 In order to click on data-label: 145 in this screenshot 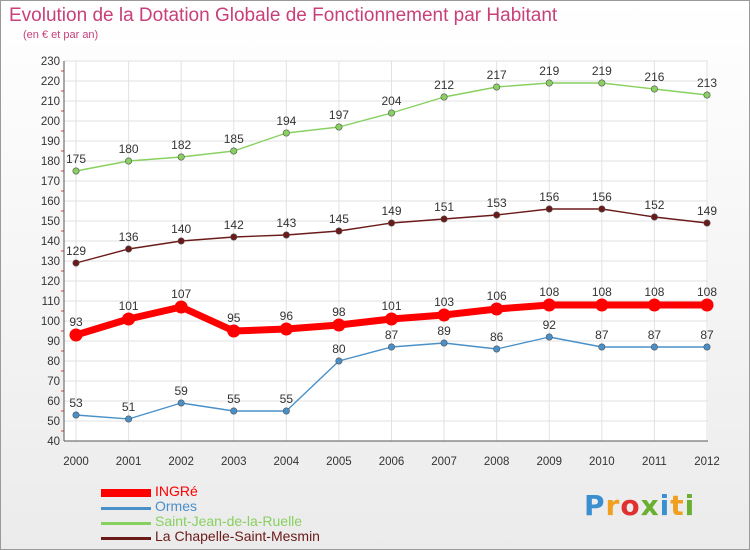, I will do `click(339, 219)`.